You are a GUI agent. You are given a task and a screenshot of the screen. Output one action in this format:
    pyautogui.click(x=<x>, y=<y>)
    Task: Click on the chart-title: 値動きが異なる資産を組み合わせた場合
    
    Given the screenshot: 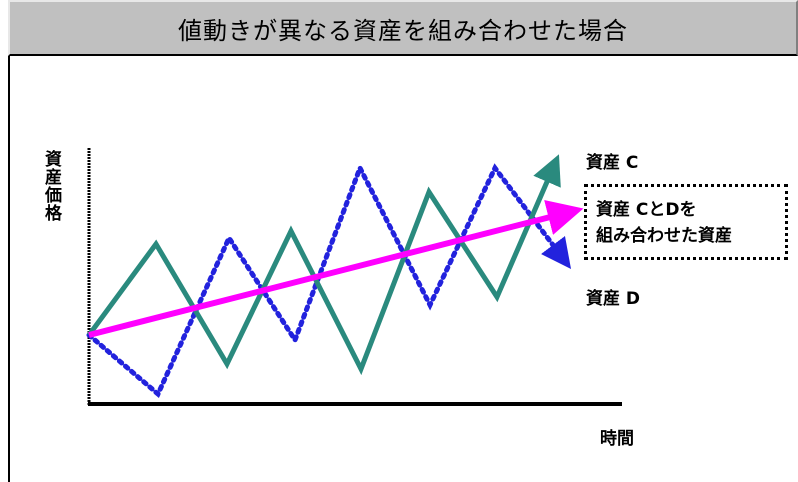 What is the action you would take?
    pyautogui.click(x=403, y=30)
    